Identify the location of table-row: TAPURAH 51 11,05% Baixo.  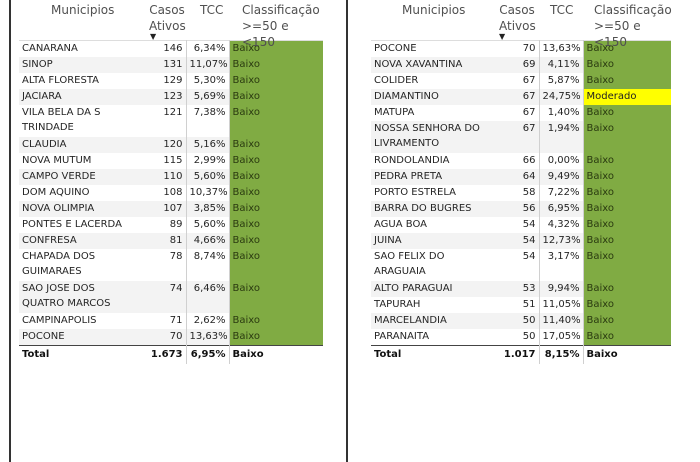
(521, 305).